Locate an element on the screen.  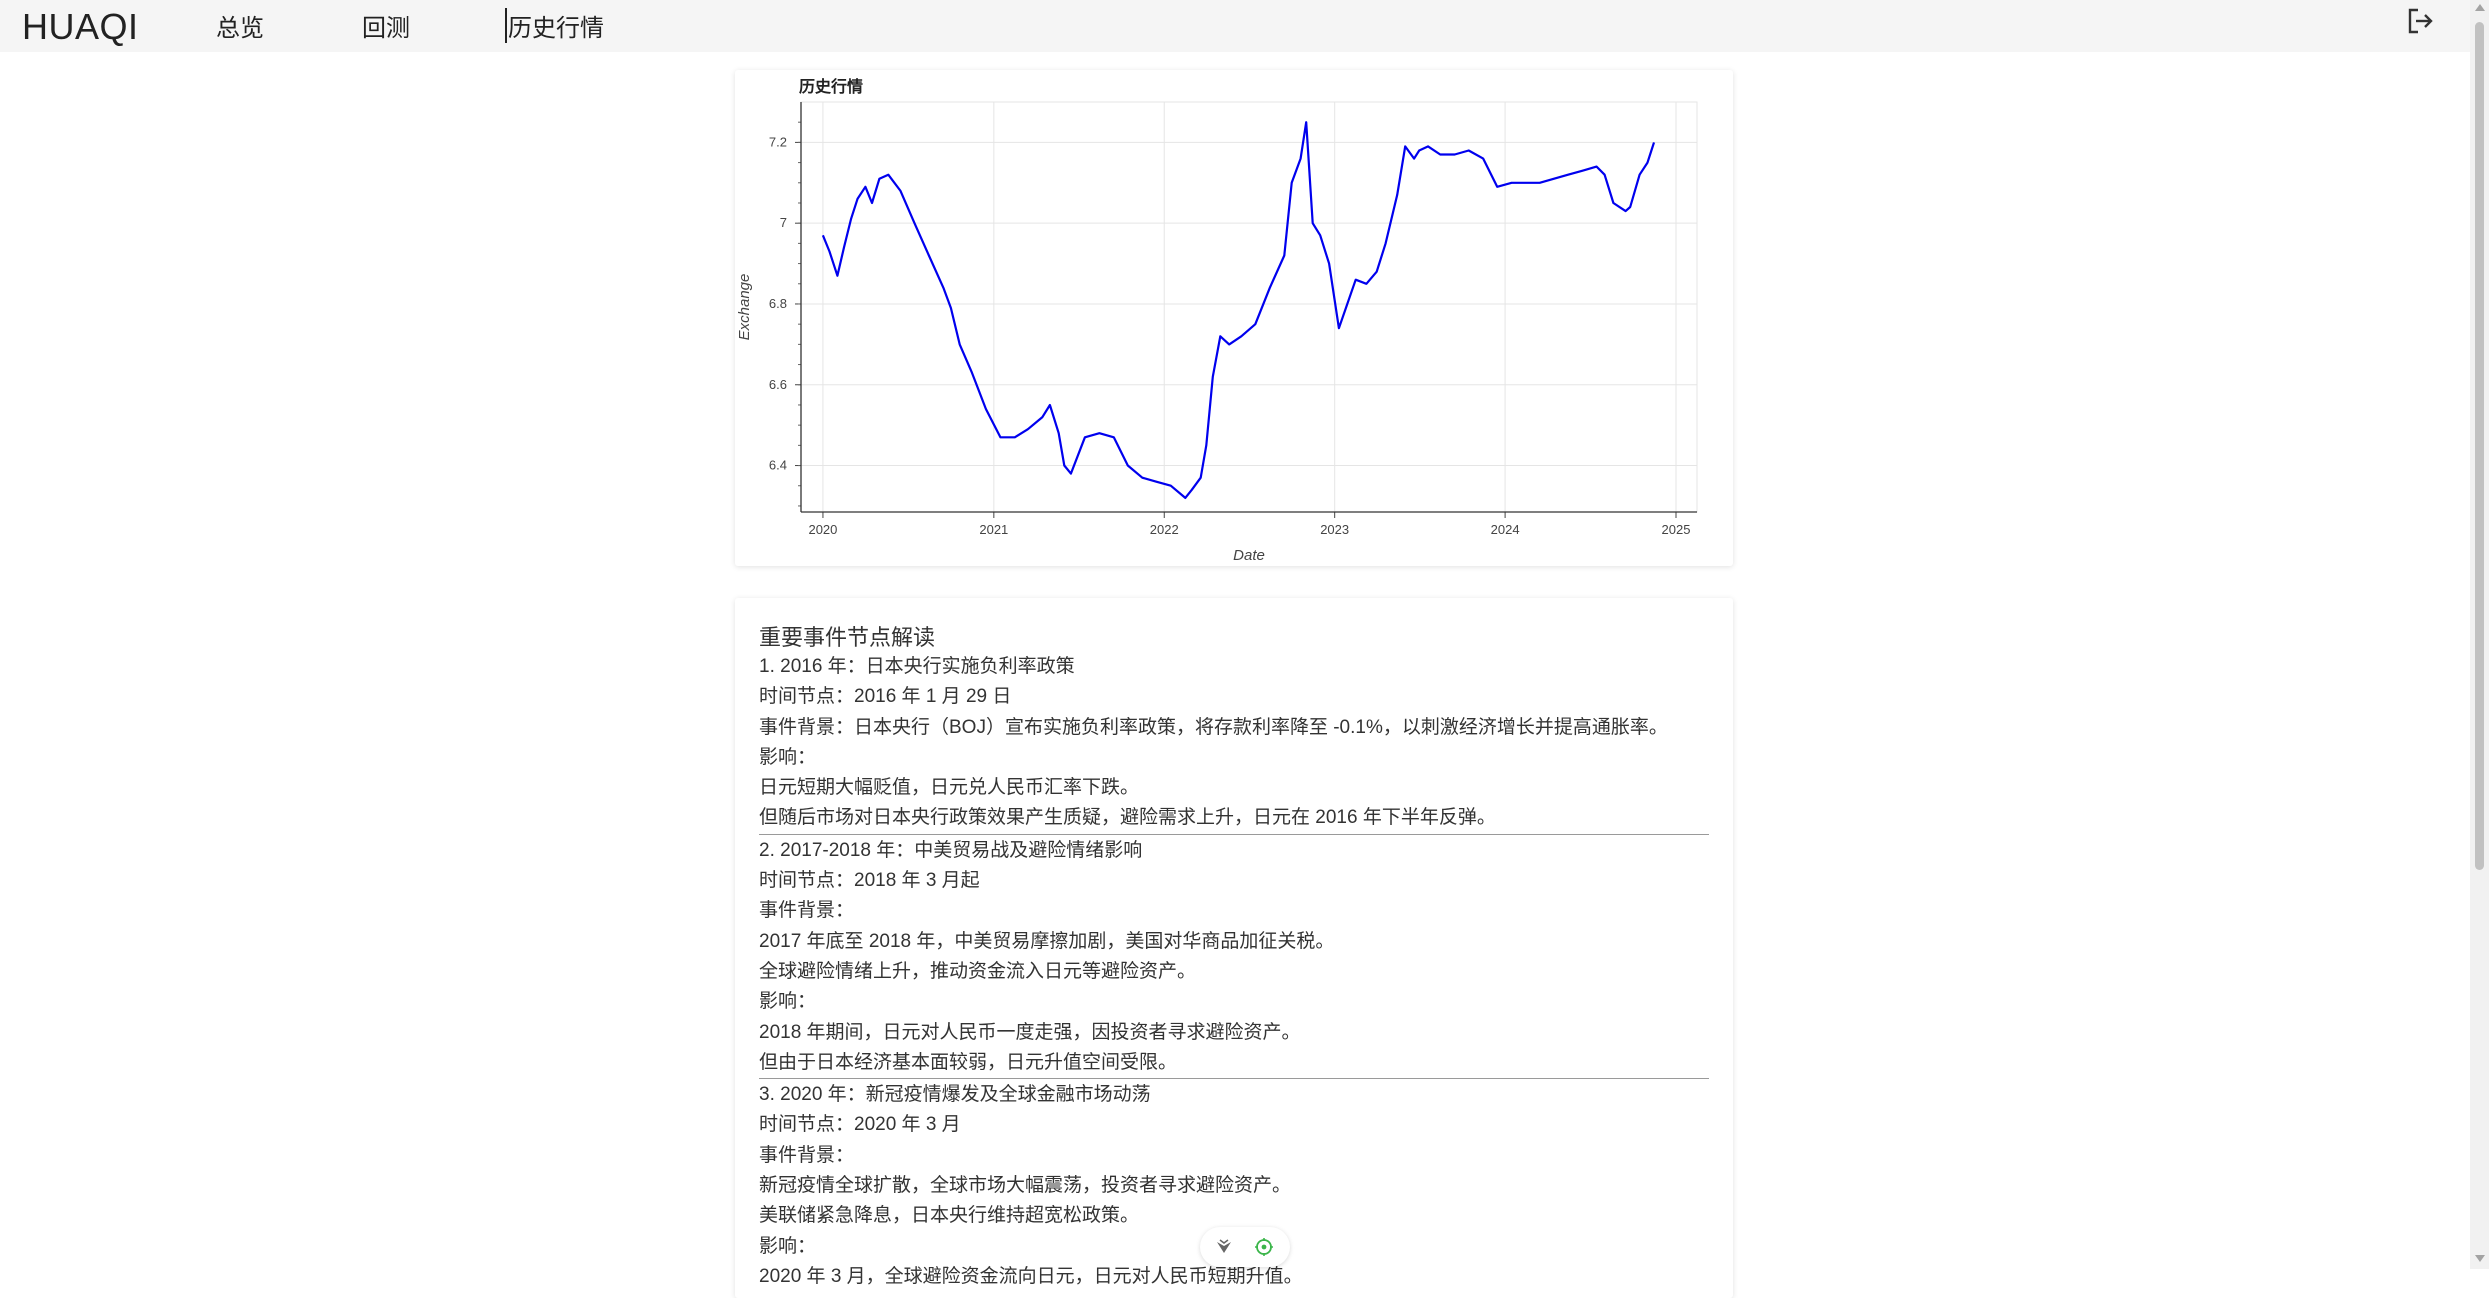
event-line: 时间节点：2018 年 3 月起 is located at coordinates (869, 881).